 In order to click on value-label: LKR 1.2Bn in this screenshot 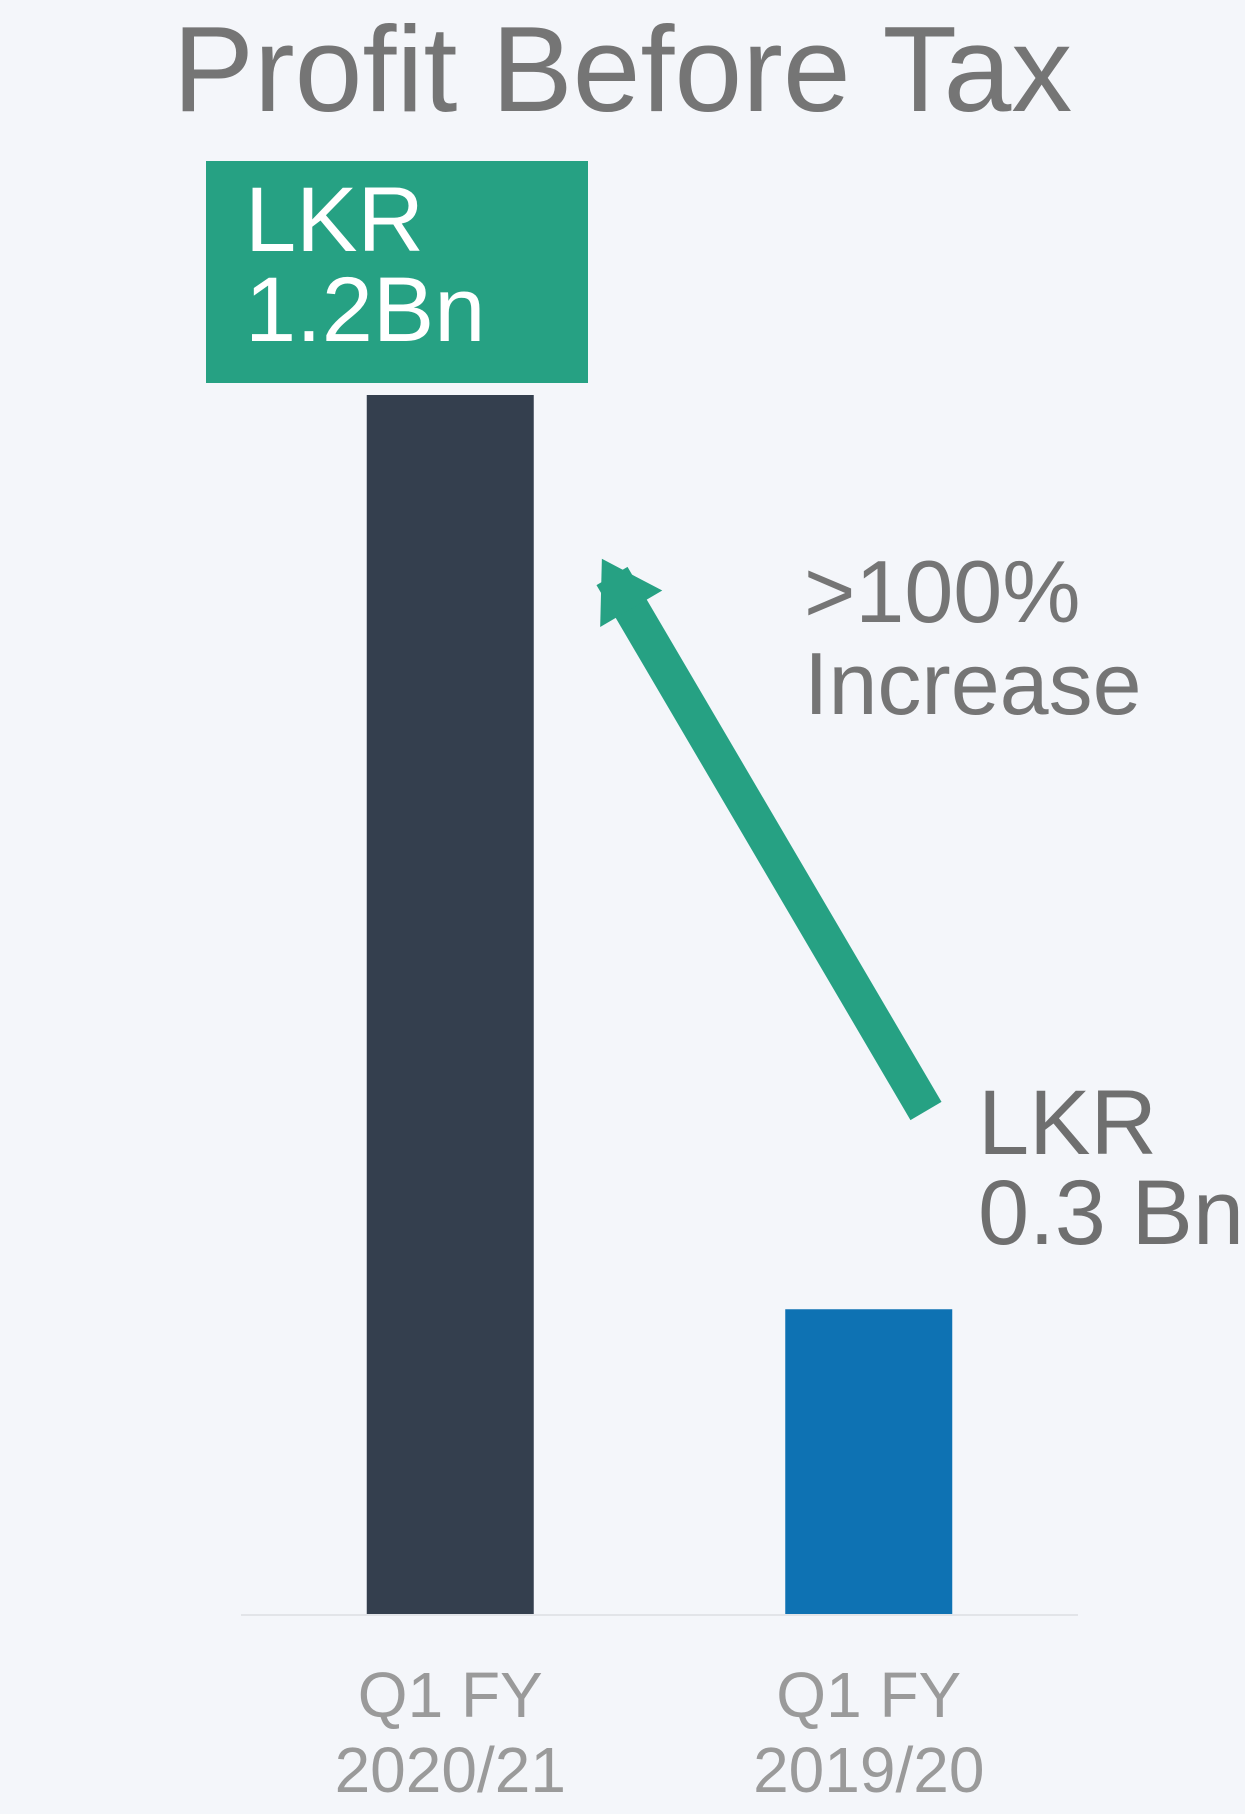, I will do `click(365, 265)`.